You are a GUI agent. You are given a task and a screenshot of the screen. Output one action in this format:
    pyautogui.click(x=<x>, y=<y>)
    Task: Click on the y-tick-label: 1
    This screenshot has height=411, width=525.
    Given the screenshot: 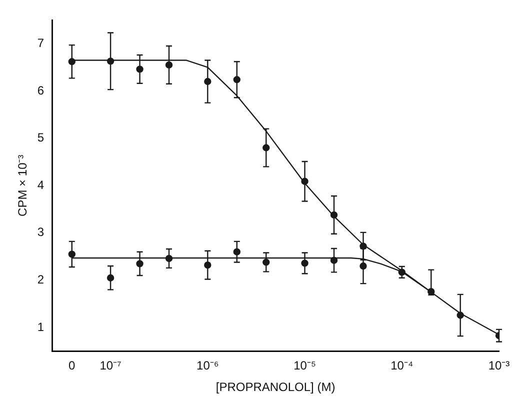 What is the action you would take?
    pyautogui.click(x=40, y=327)
    